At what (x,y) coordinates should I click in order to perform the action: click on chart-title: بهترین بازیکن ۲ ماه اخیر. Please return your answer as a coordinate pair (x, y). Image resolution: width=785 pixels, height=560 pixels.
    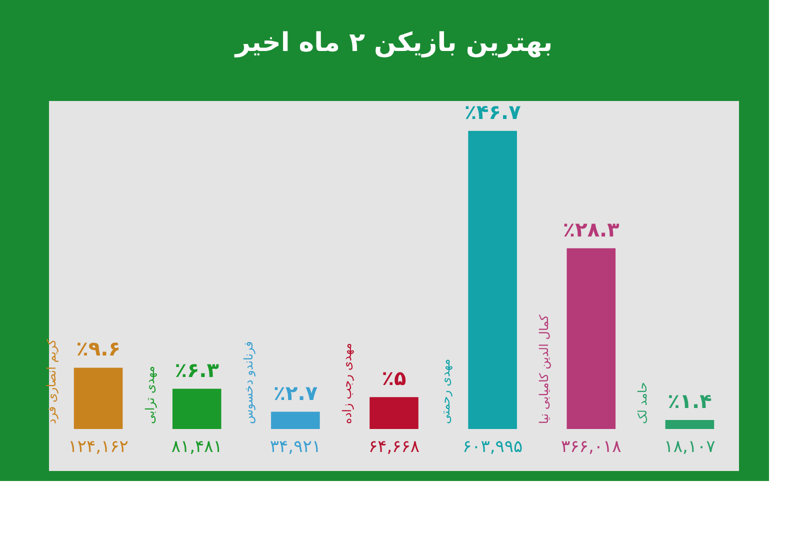
    Looking at the image, I should click on (393, 43).